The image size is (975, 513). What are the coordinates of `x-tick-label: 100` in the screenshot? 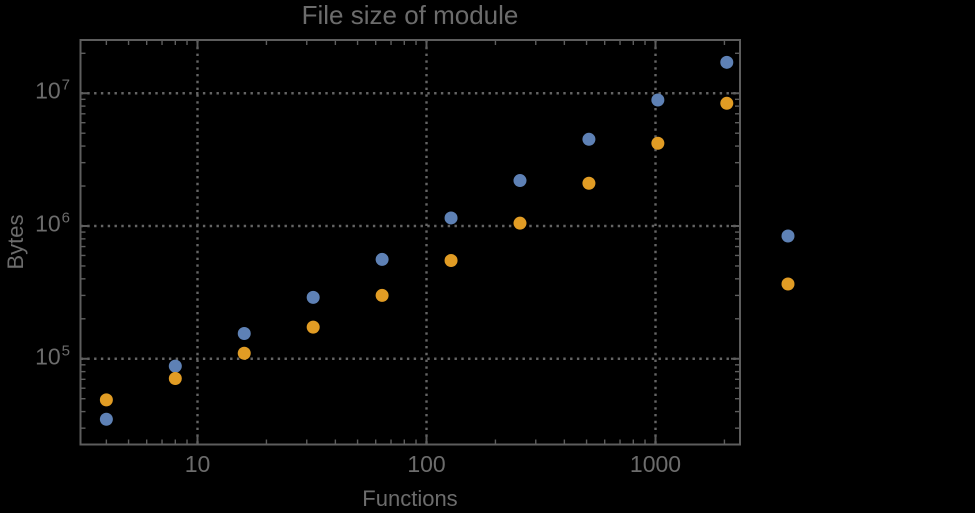 It's located at (426, 464).